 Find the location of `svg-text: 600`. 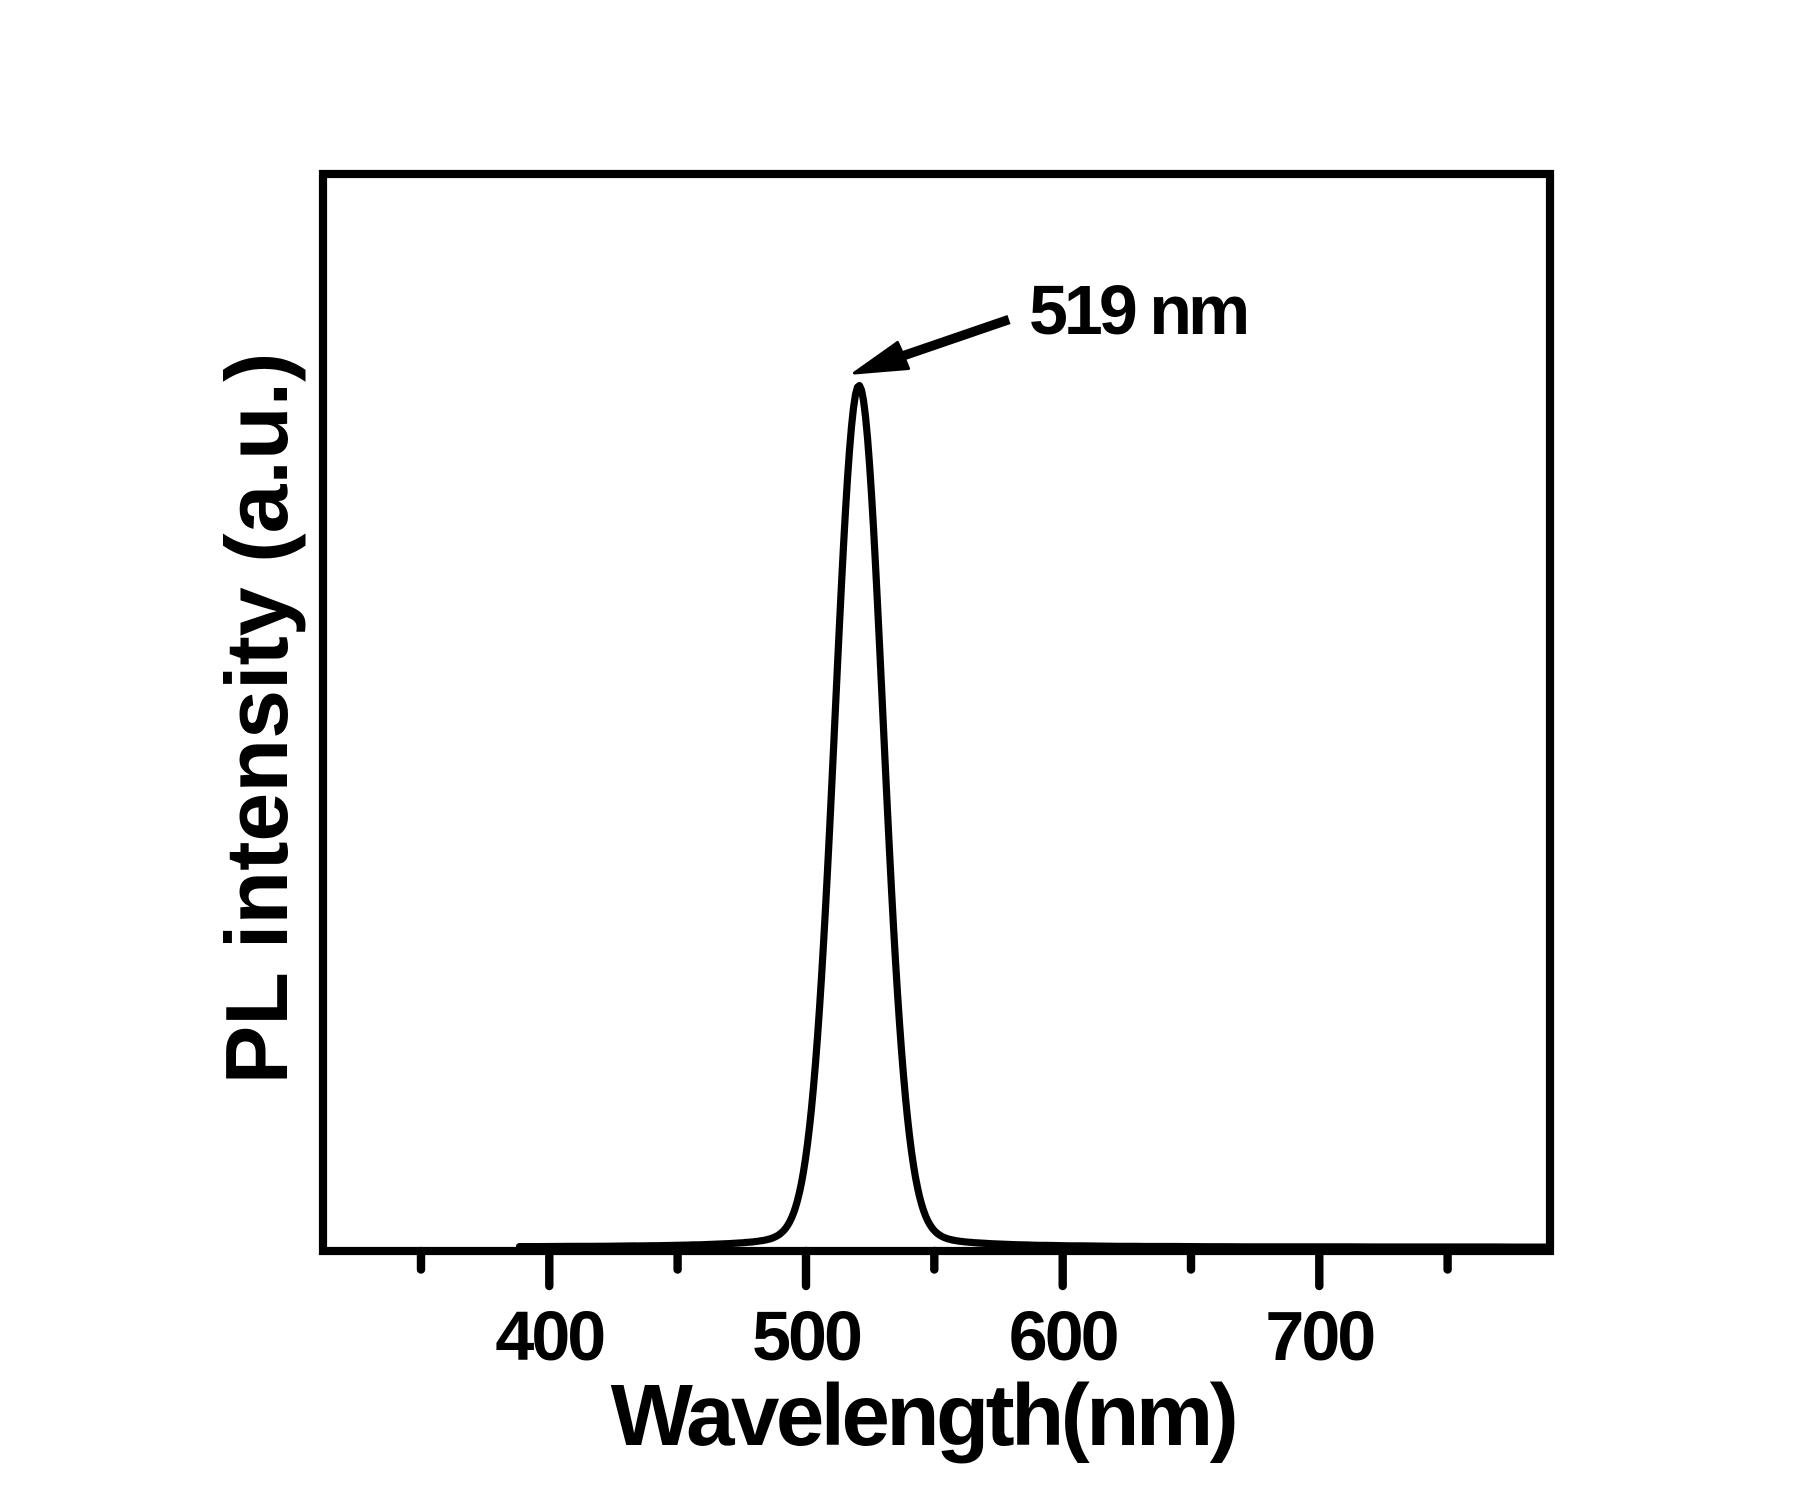

svg-text: 600 is located at coordinates (1063, 1336).